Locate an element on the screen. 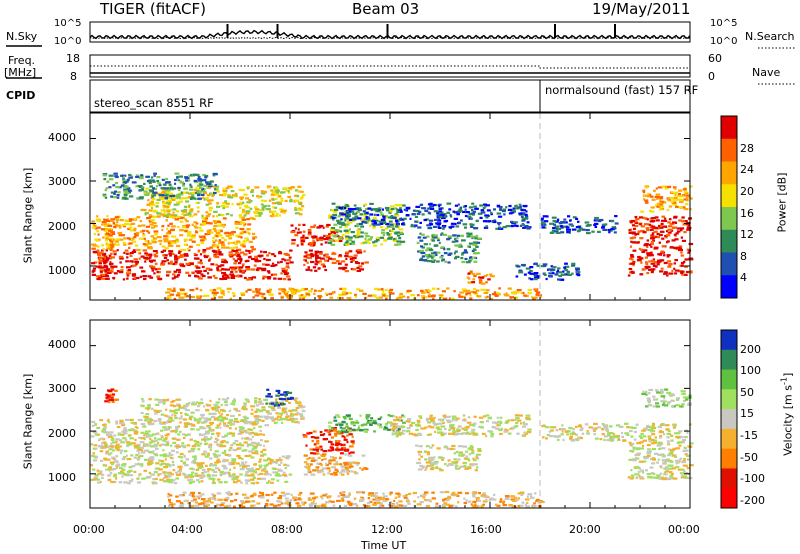 This screenshot has height=554, width=800. nsearch-series is located at coordinates (390, 38).